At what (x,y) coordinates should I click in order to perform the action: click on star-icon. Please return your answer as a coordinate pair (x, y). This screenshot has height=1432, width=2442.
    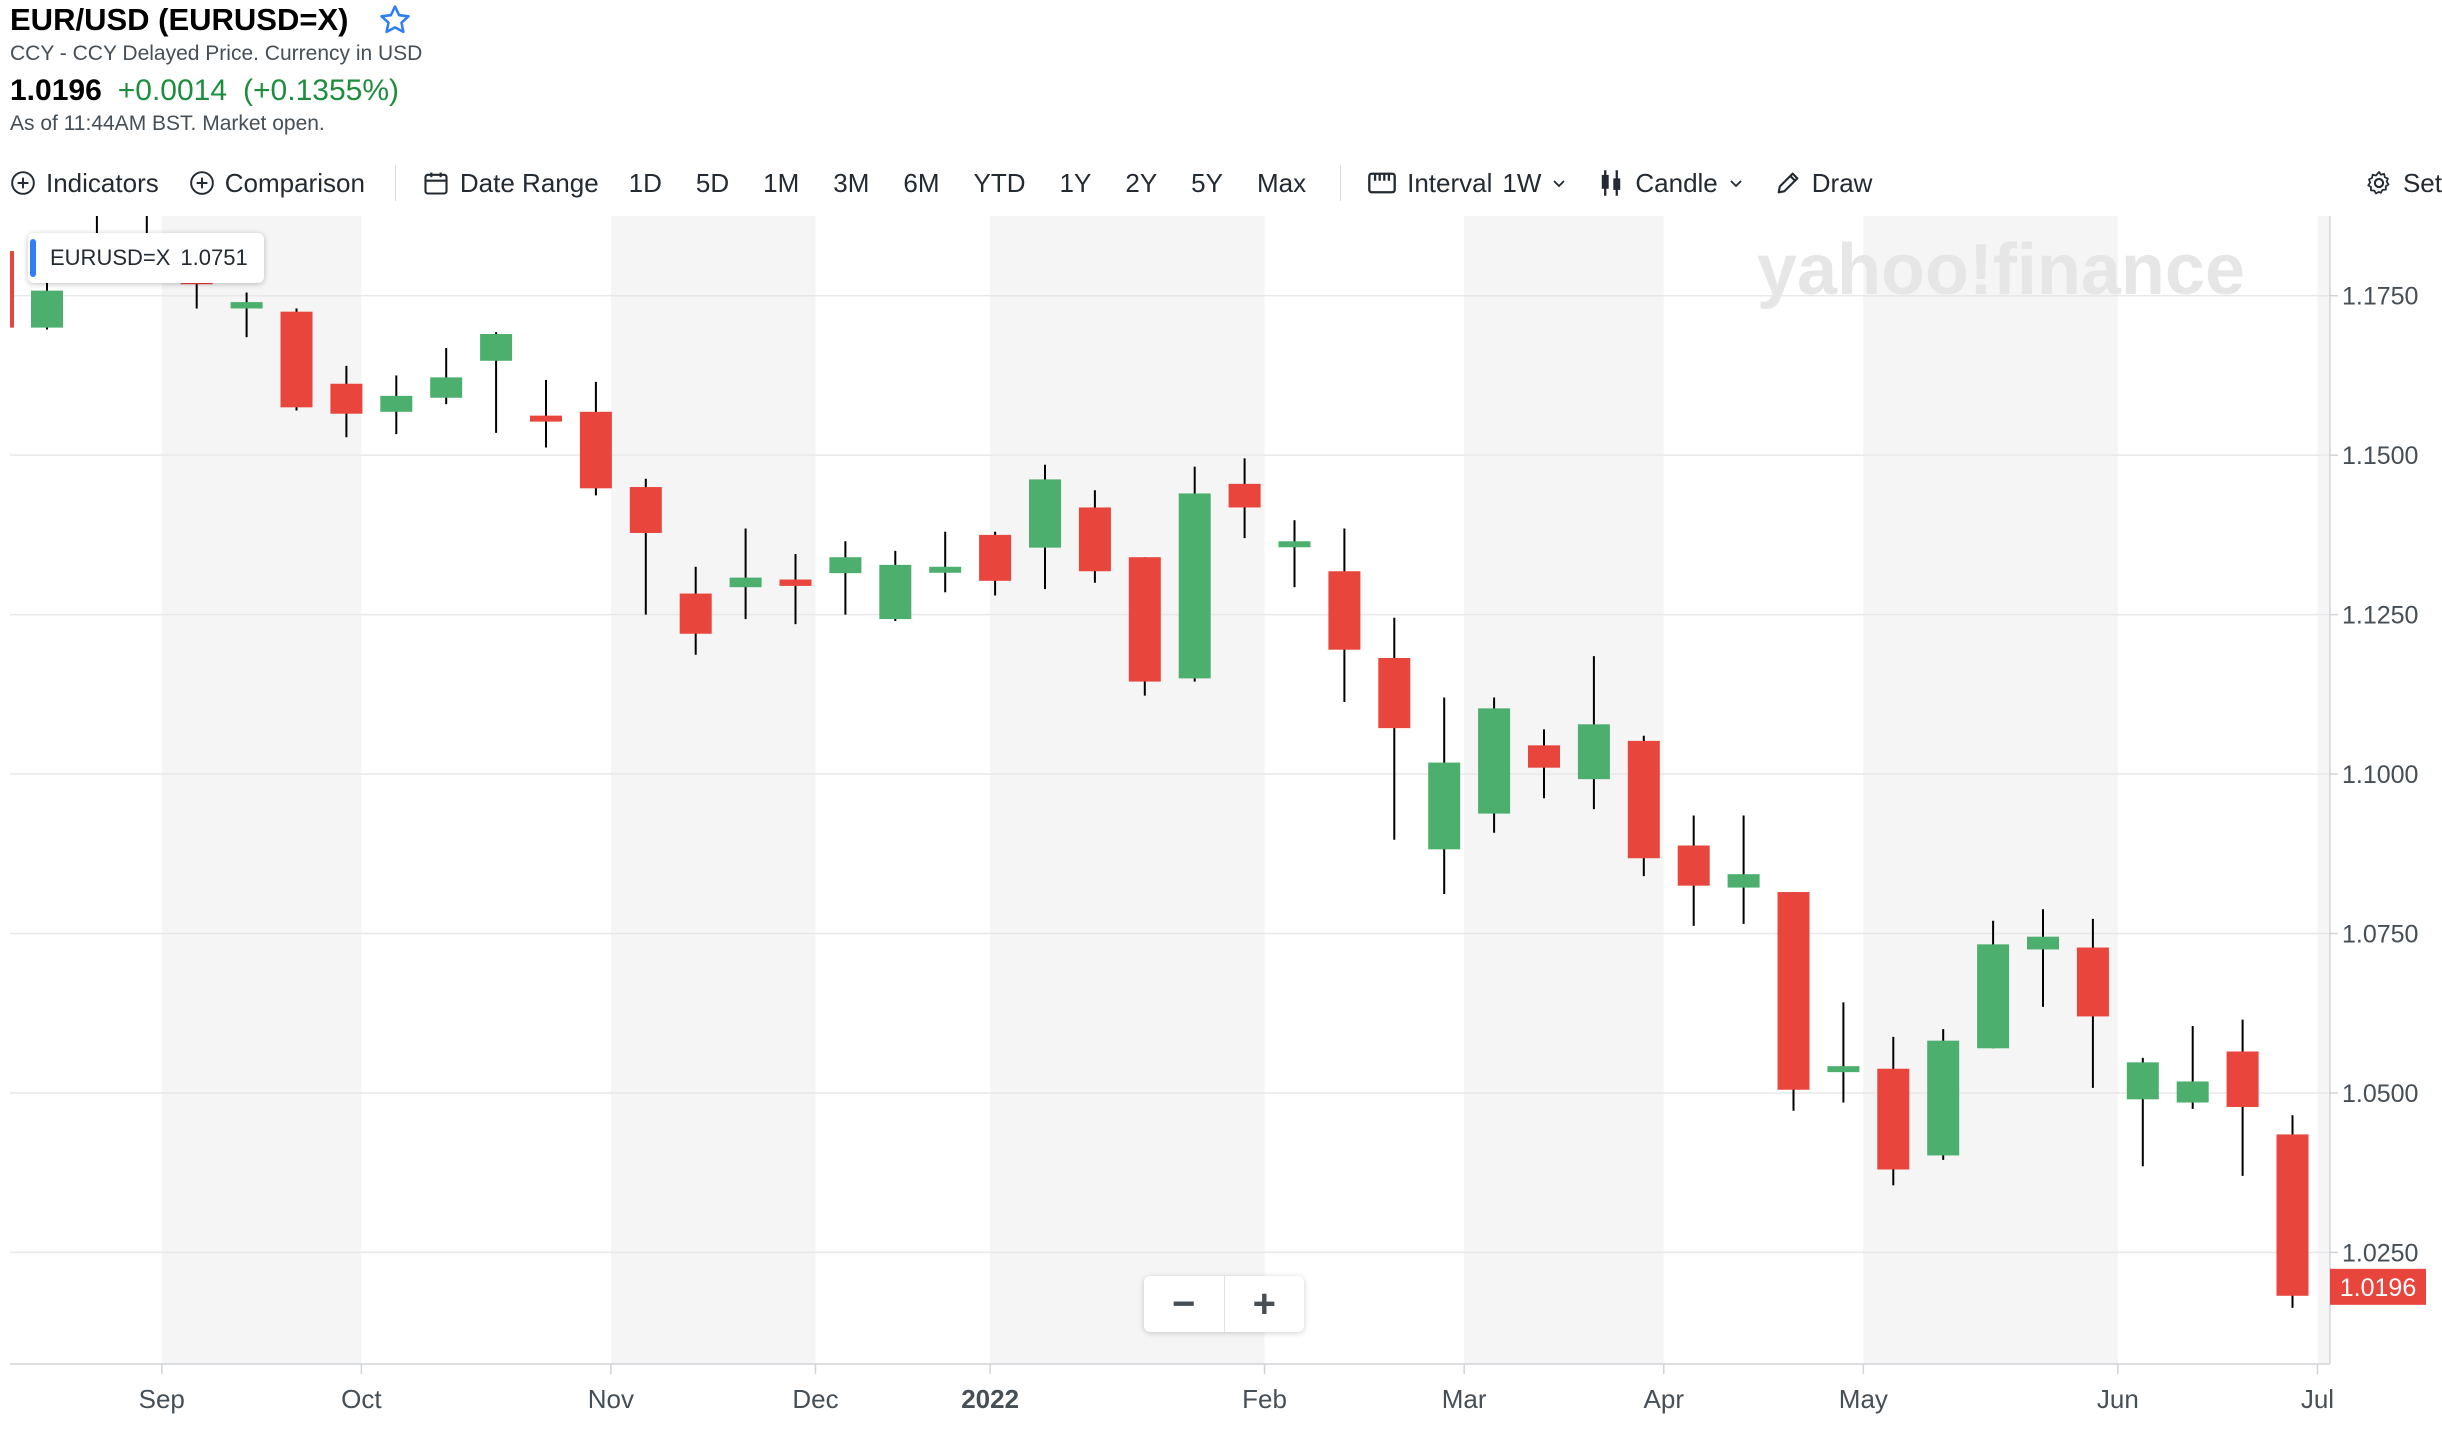
    Looking at the image, I should click on (395, 20).